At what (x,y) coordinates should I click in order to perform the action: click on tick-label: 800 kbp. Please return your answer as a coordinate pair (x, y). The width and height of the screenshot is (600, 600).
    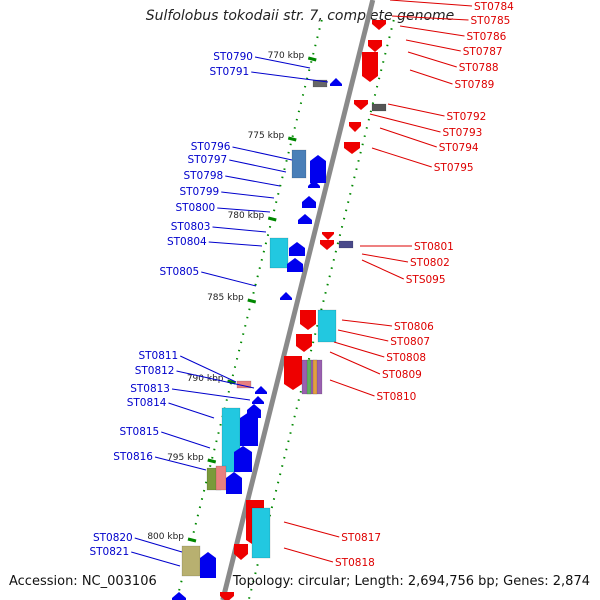
    Looking at the image, I should click on (165, 537).